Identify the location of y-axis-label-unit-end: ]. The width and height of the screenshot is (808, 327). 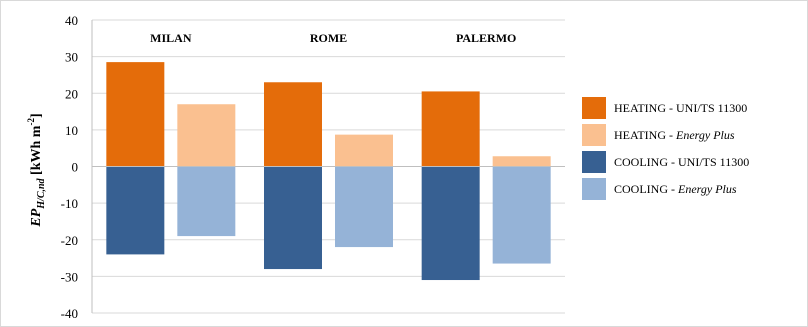
(36, 115).